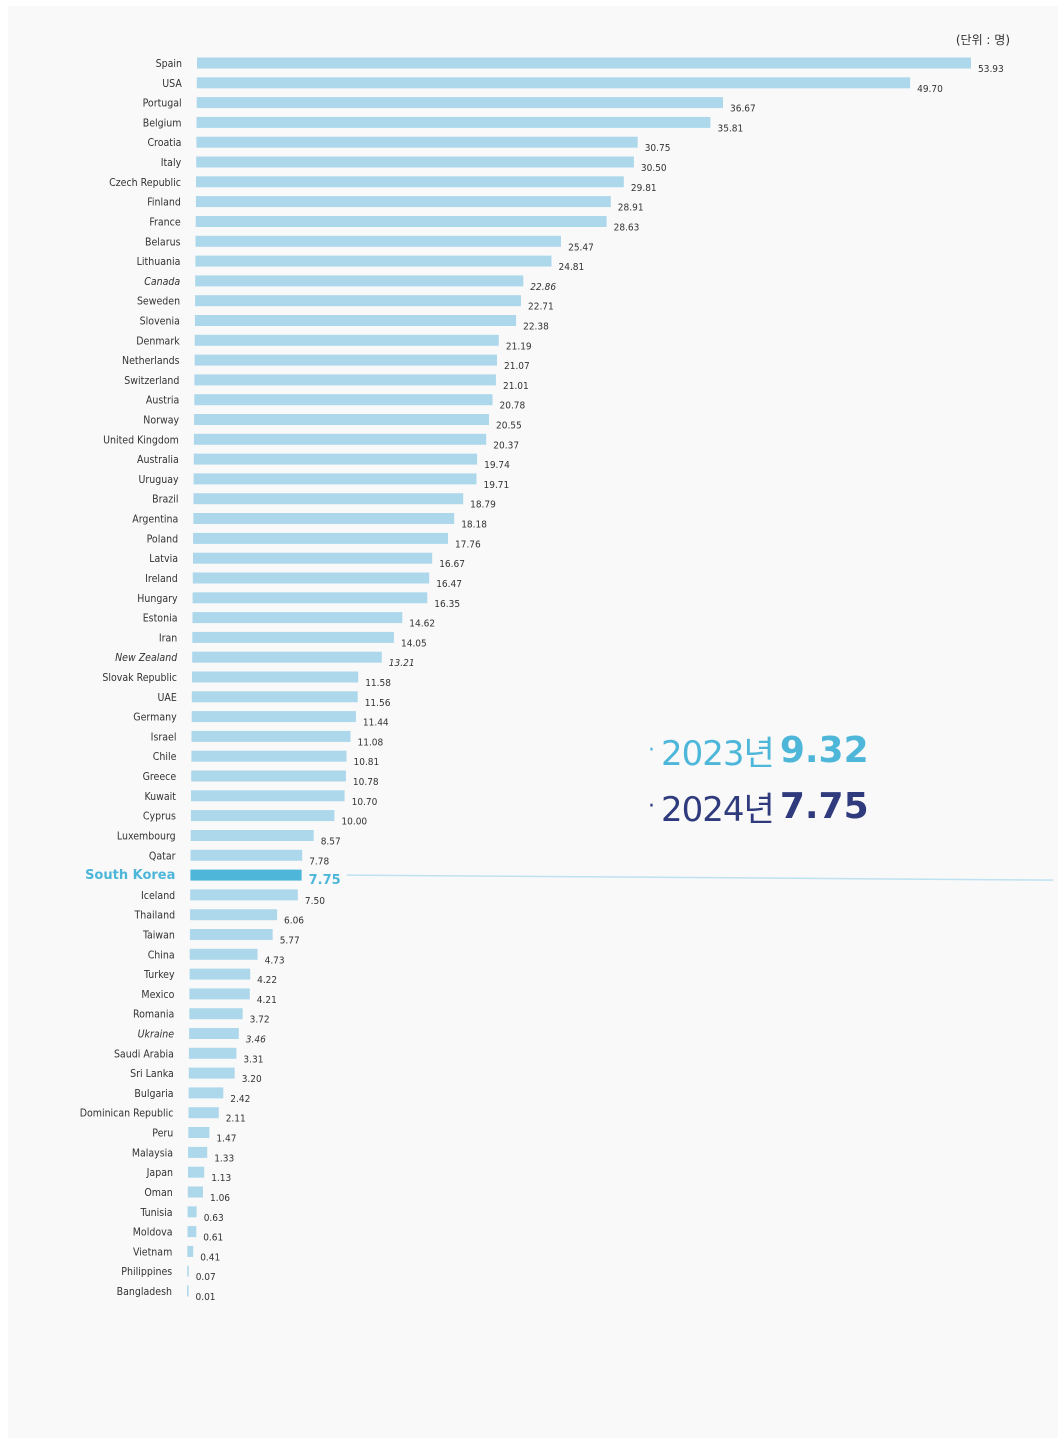  I want to click on category-label: Peru, so click(162, 1134).